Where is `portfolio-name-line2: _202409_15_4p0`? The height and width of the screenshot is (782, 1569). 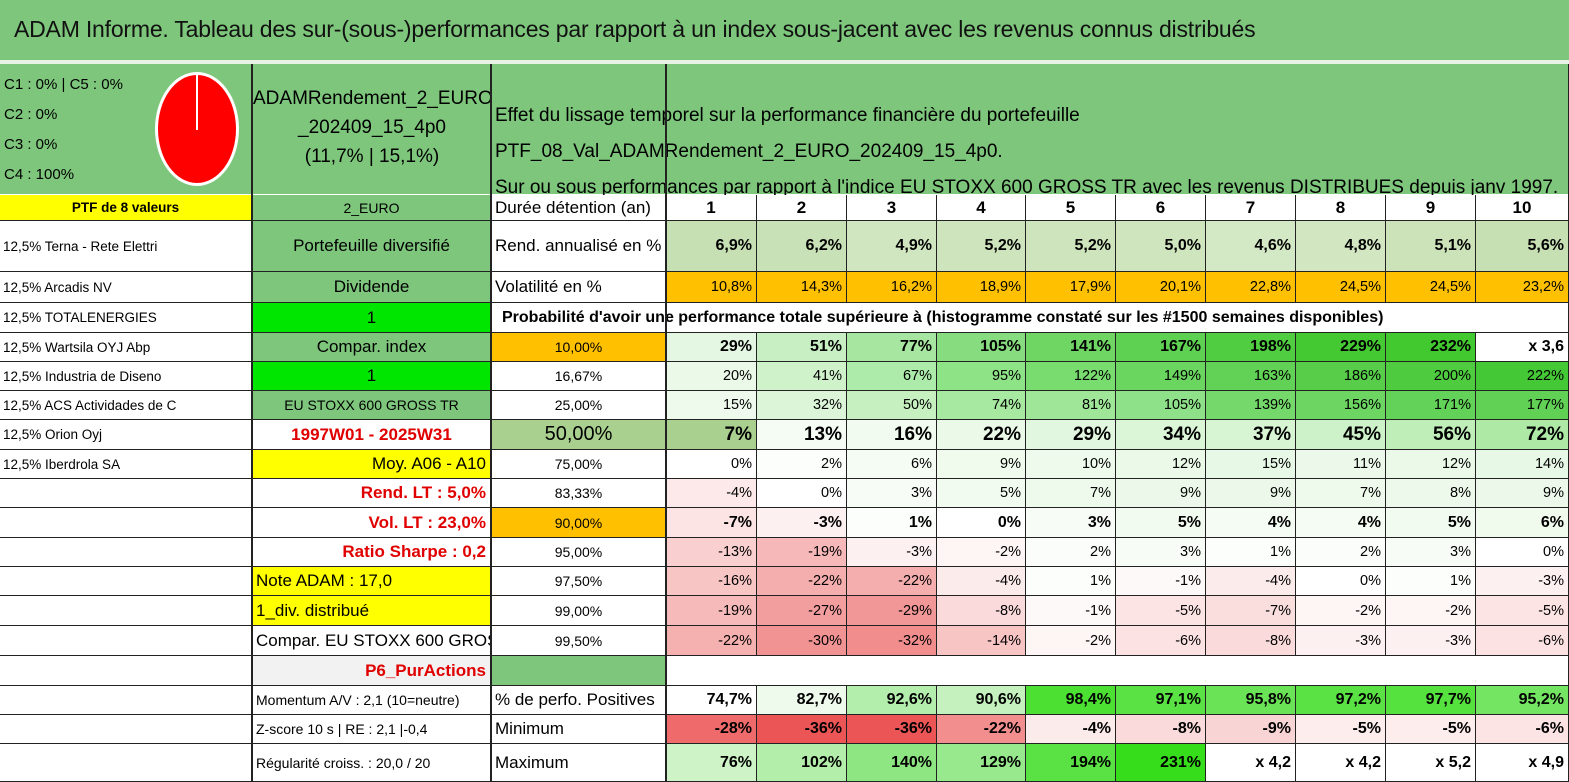 portfolio-name-line2: _202409_15_4p0 is located at coordinates (372, 127).